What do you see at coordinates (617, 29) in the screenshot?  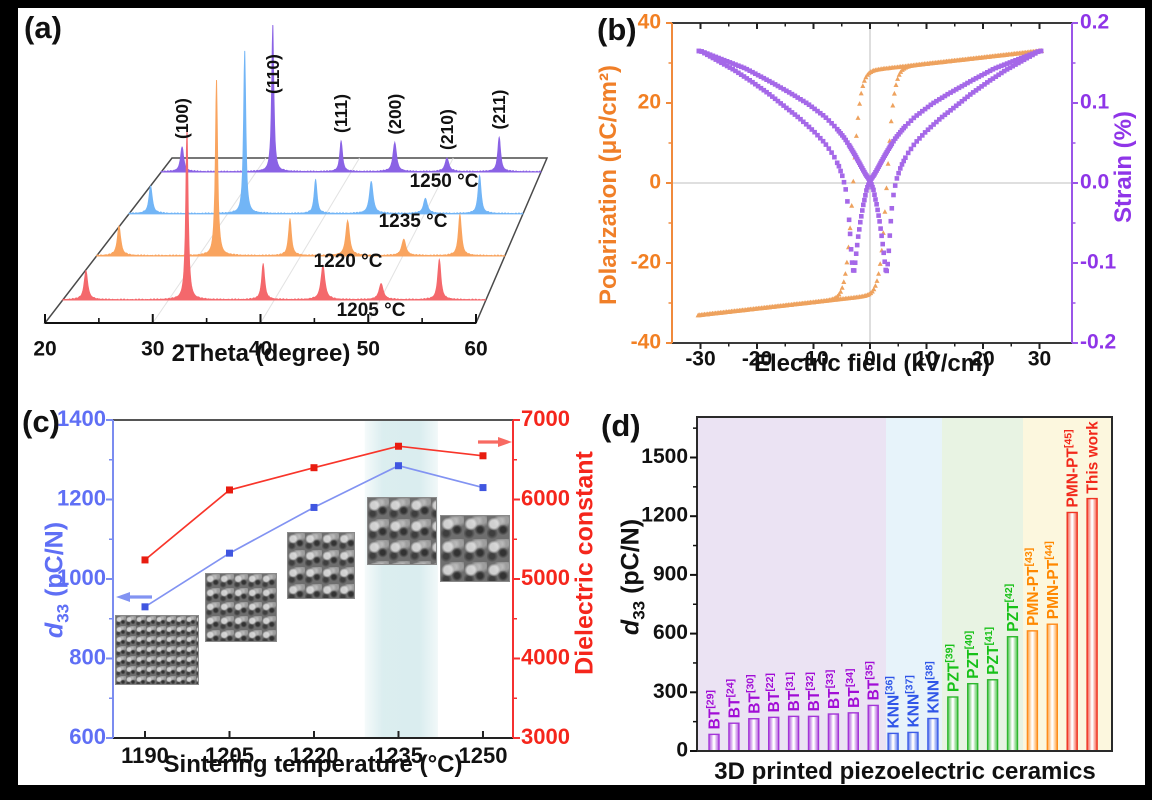 I see `panel-b-tag: (b)` at bounding box center [617, 29].